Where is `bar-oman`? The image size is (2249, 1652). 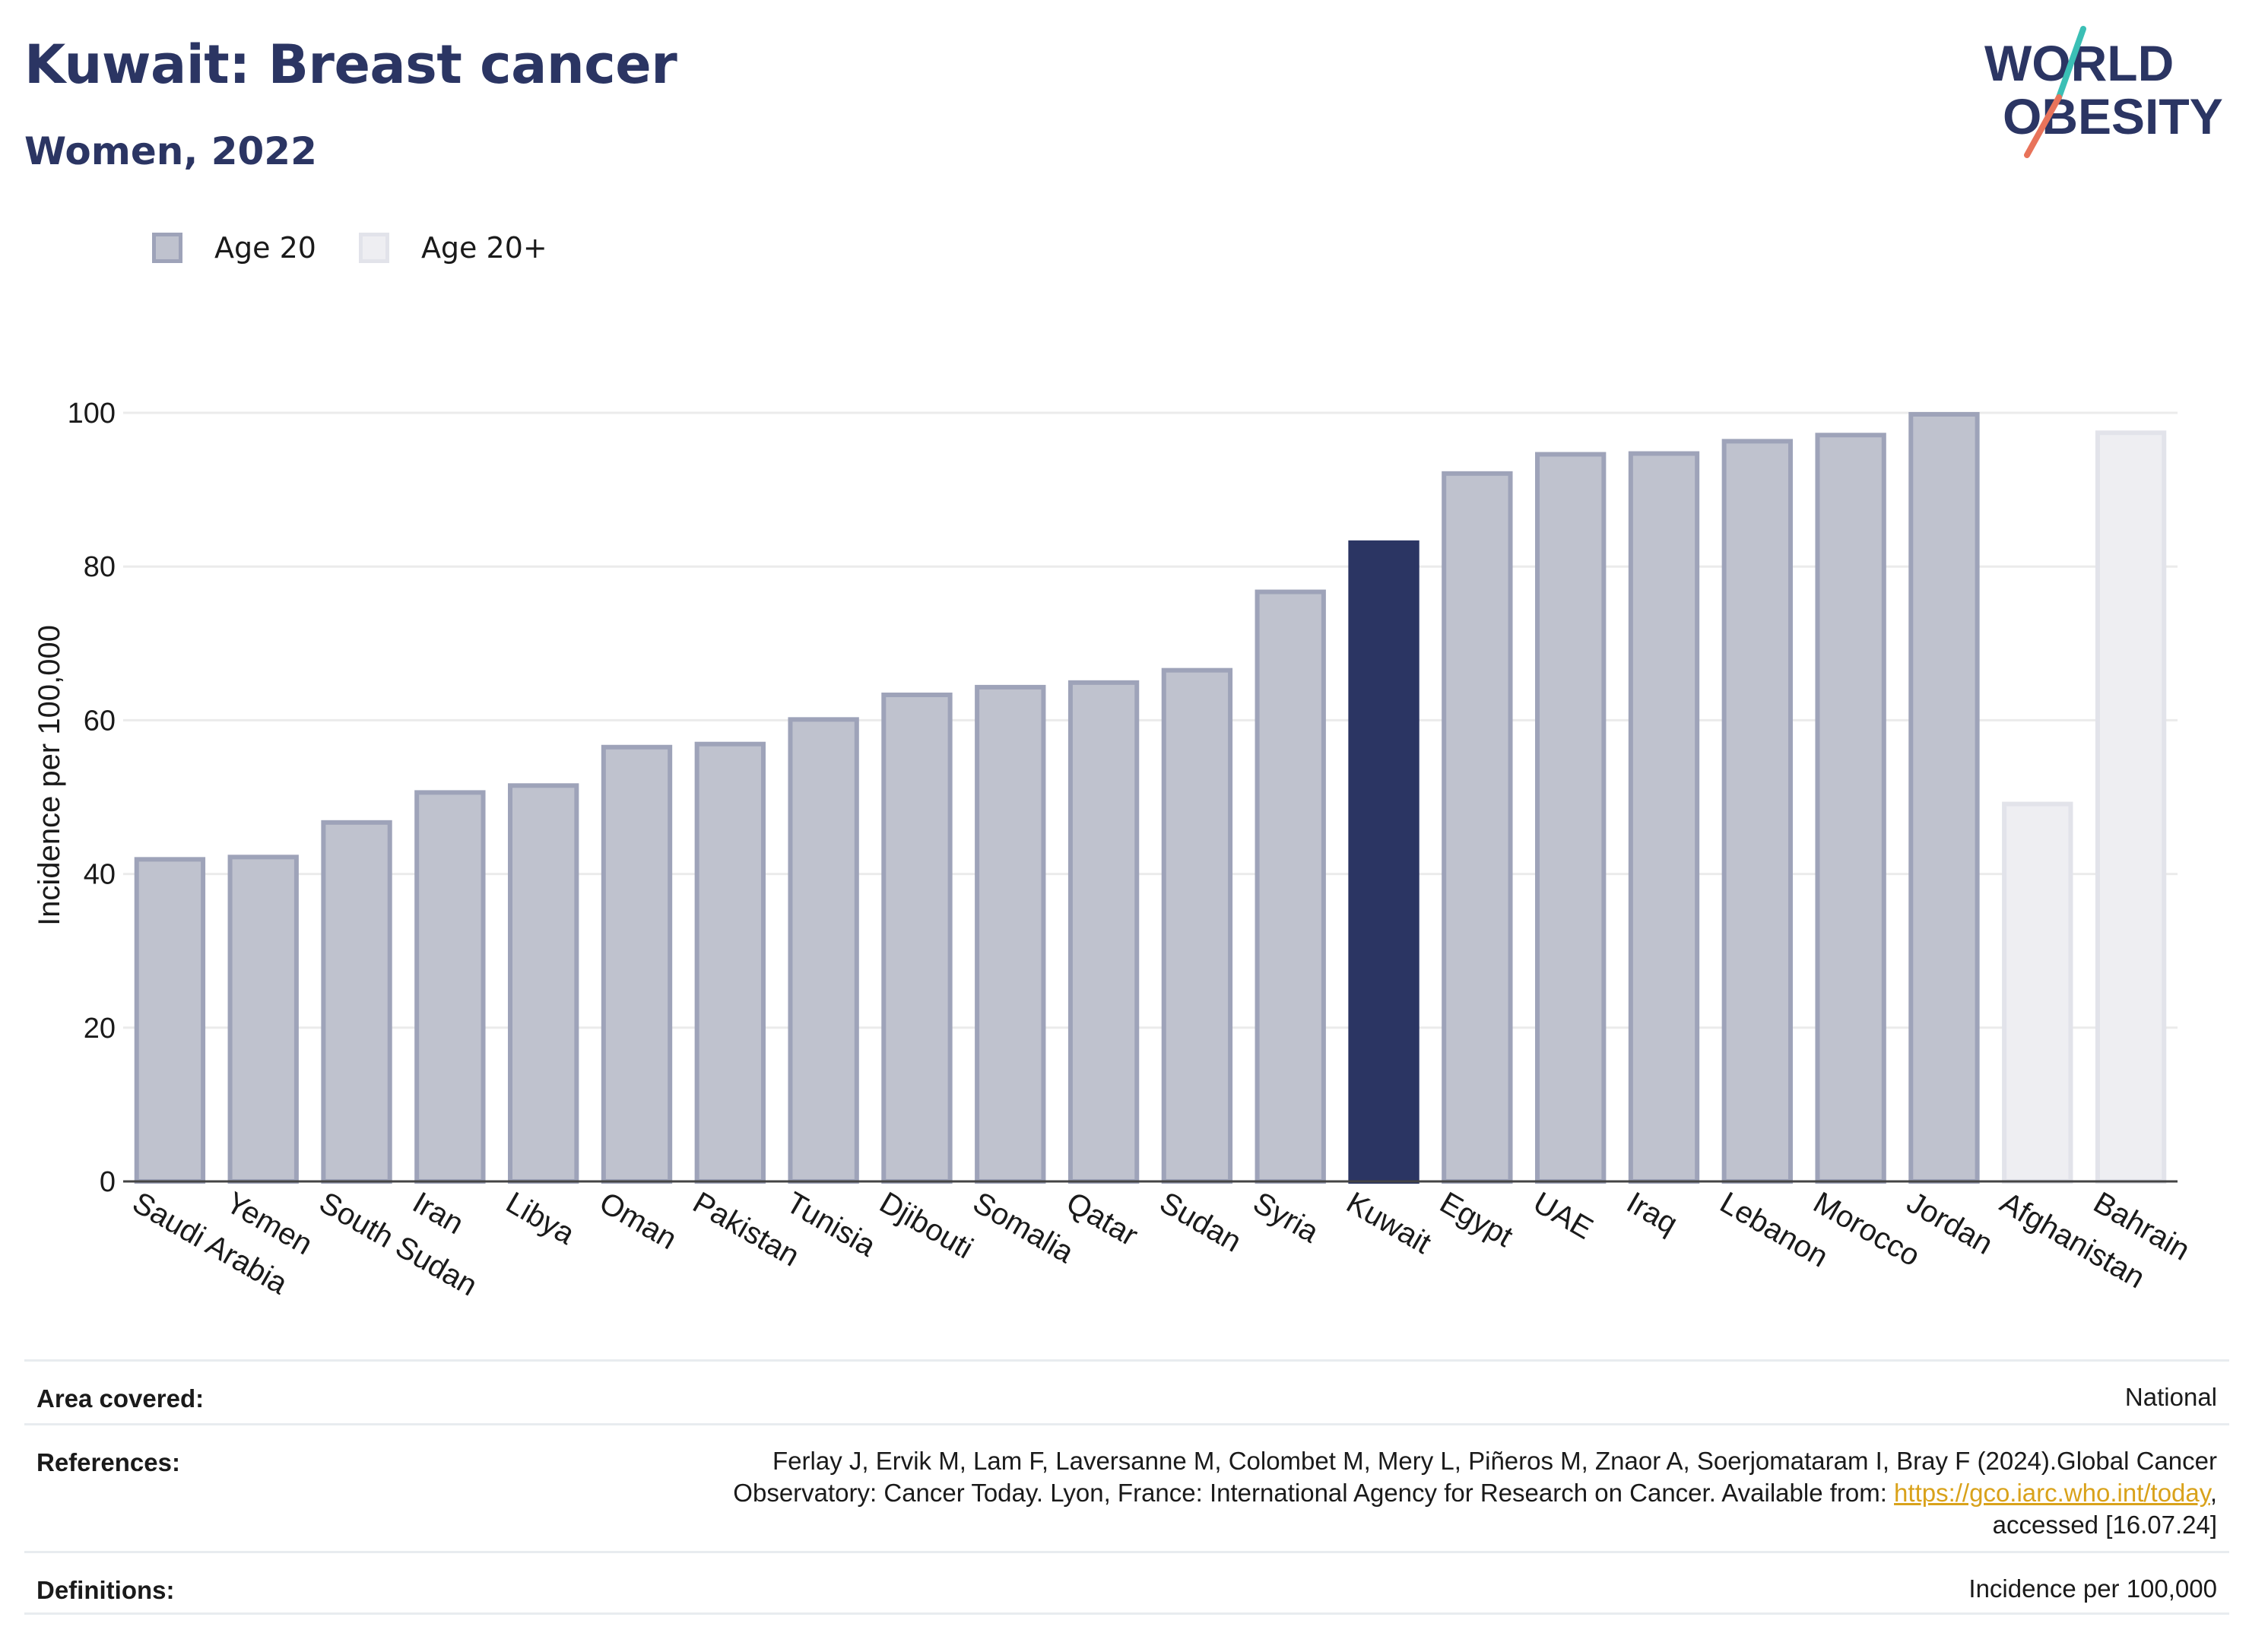 bar-oman is located at coordinates (637, 964).